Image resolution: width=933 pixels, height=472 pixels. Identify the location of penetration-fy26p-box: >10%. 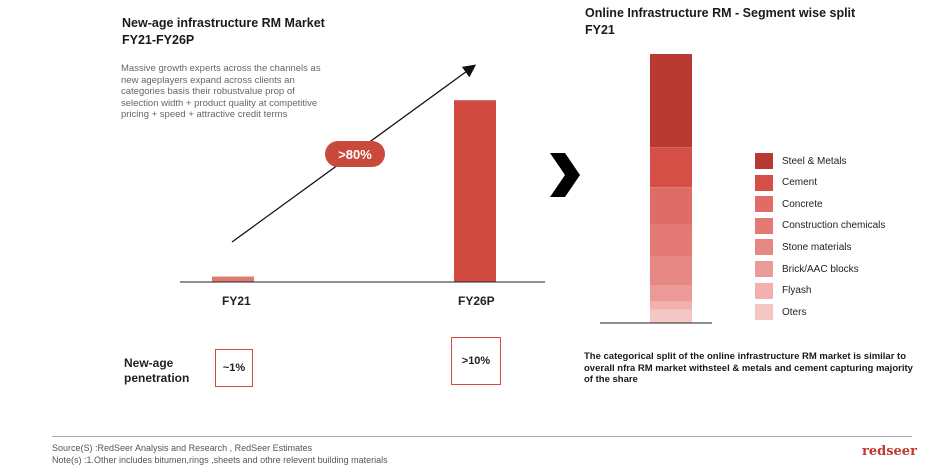
(476, 361).